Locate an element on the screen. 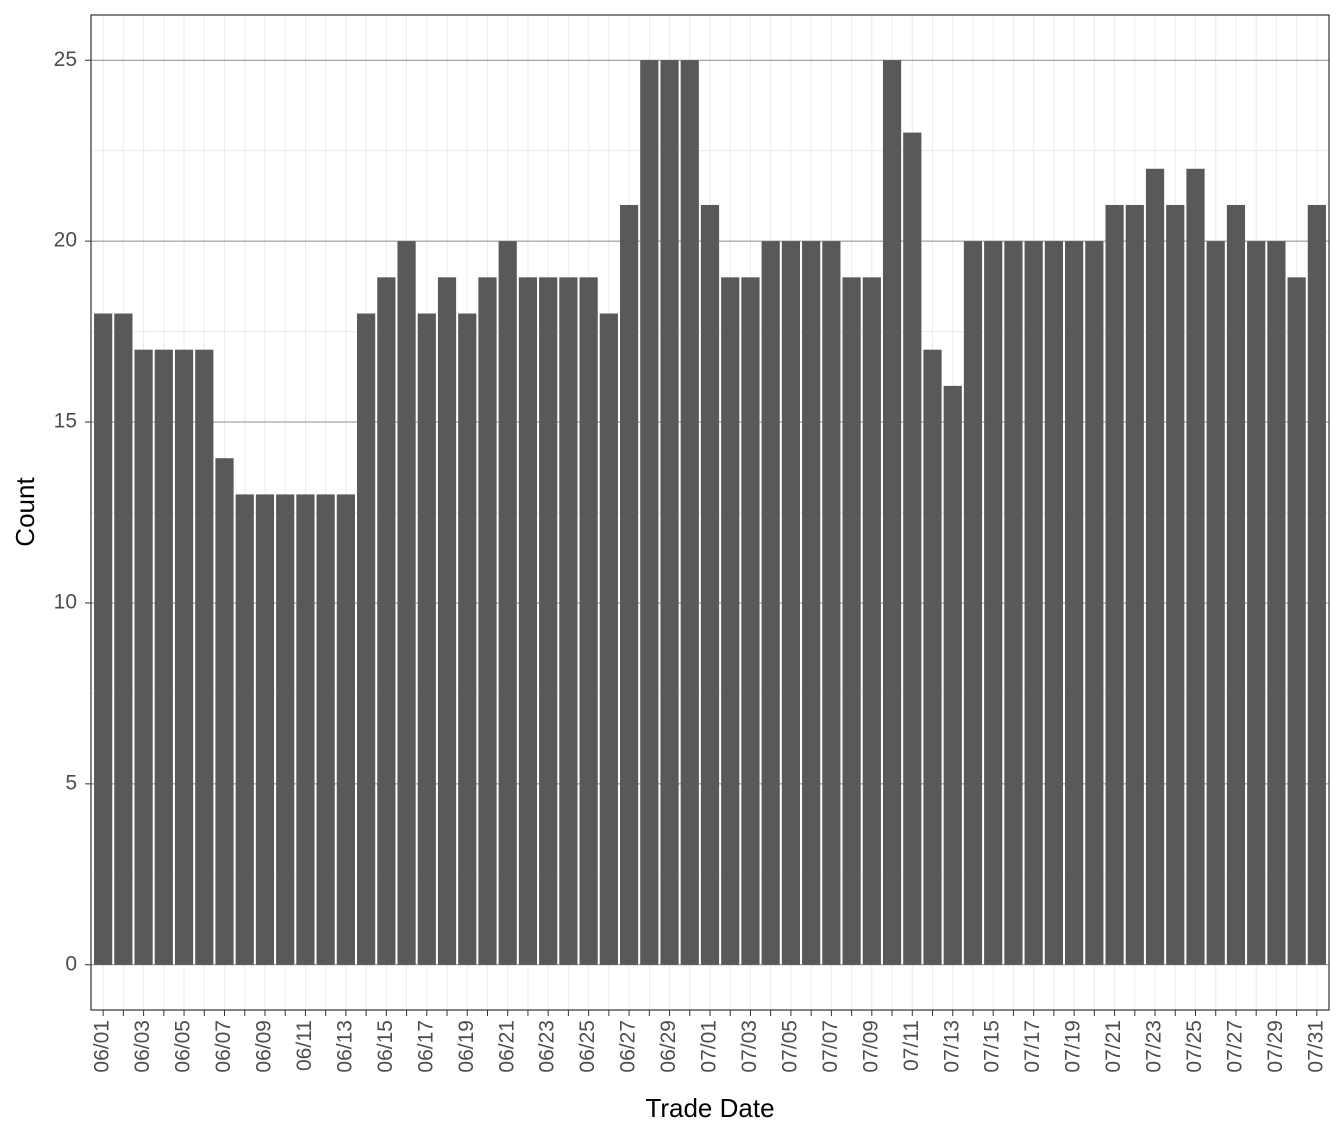 Image resolution: width=1344 pixels, height=1147 pixels. y-tick-label: 20 is located at coordinates (65, 240).